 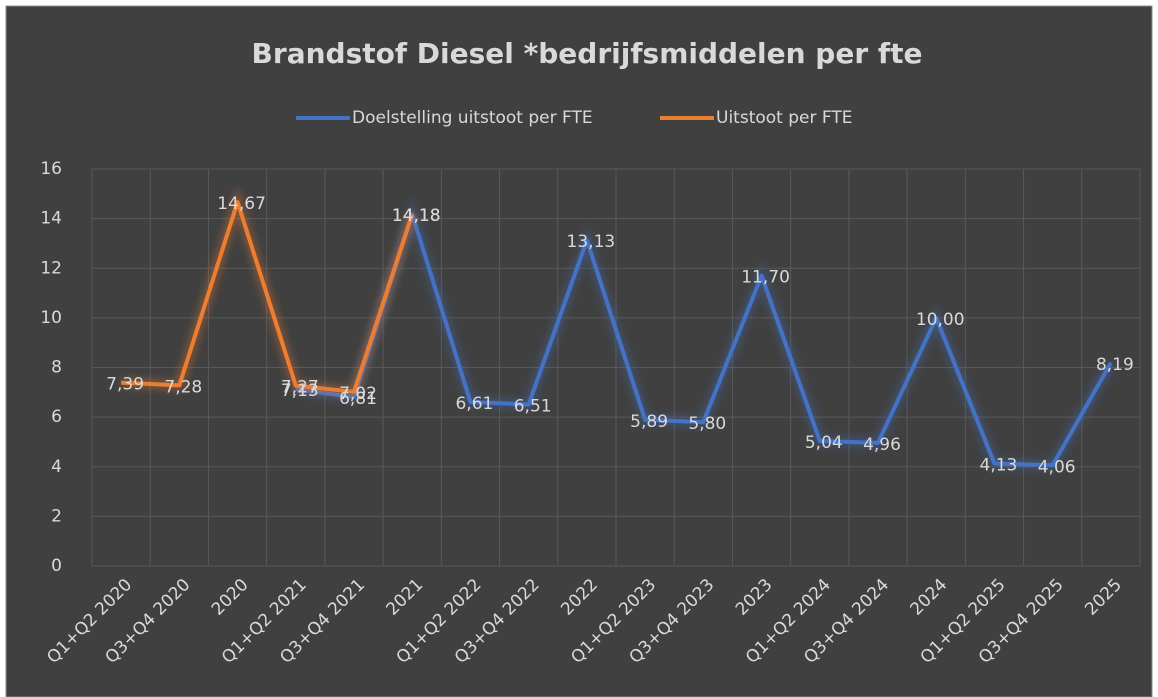 I want to click on data-label: 5,80, so click(x=707, y=424).